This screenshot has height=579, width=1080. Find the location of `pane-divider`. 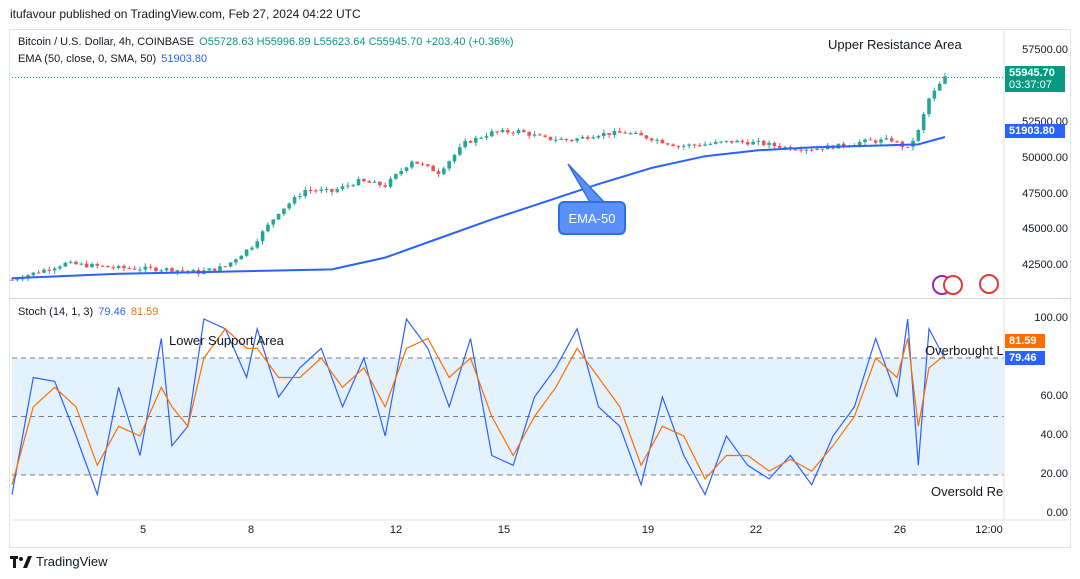

pane-divider is located at coordinates (540, 298).